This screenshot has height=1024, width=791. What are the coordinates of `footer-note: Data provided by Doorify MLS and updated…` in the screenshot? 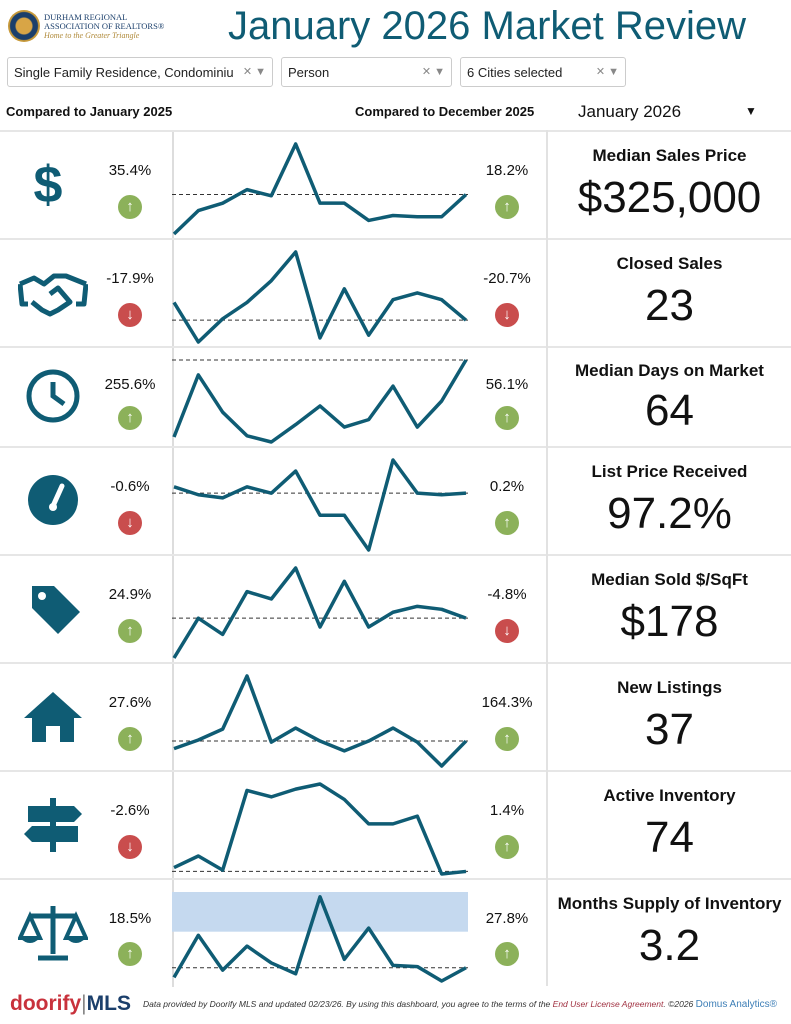 It's located at (346, 1003).